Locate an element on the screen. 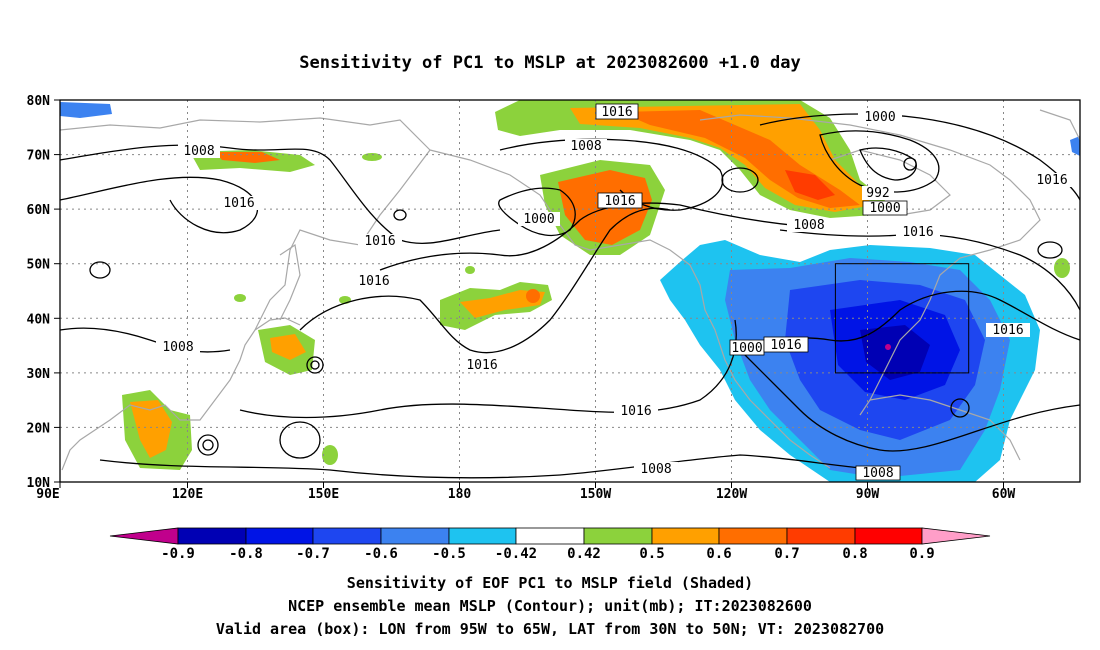 This screenshot has width=1100, height=650. colorbar-label: 0.6 is located at coordinates (718, 554).